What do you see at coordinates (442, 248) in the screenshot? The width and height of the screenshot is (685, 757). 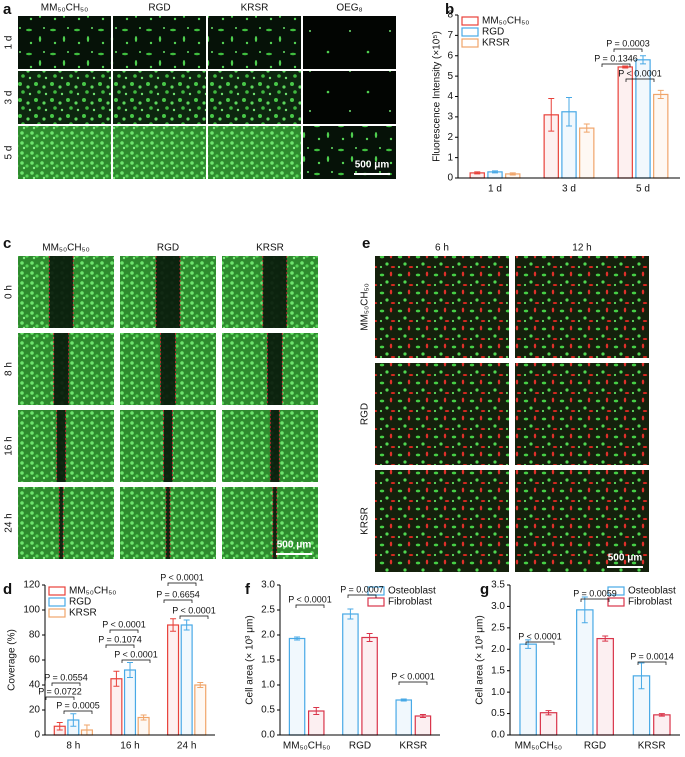 I see `column-header: 6 h` at bounding box center [442, 248].